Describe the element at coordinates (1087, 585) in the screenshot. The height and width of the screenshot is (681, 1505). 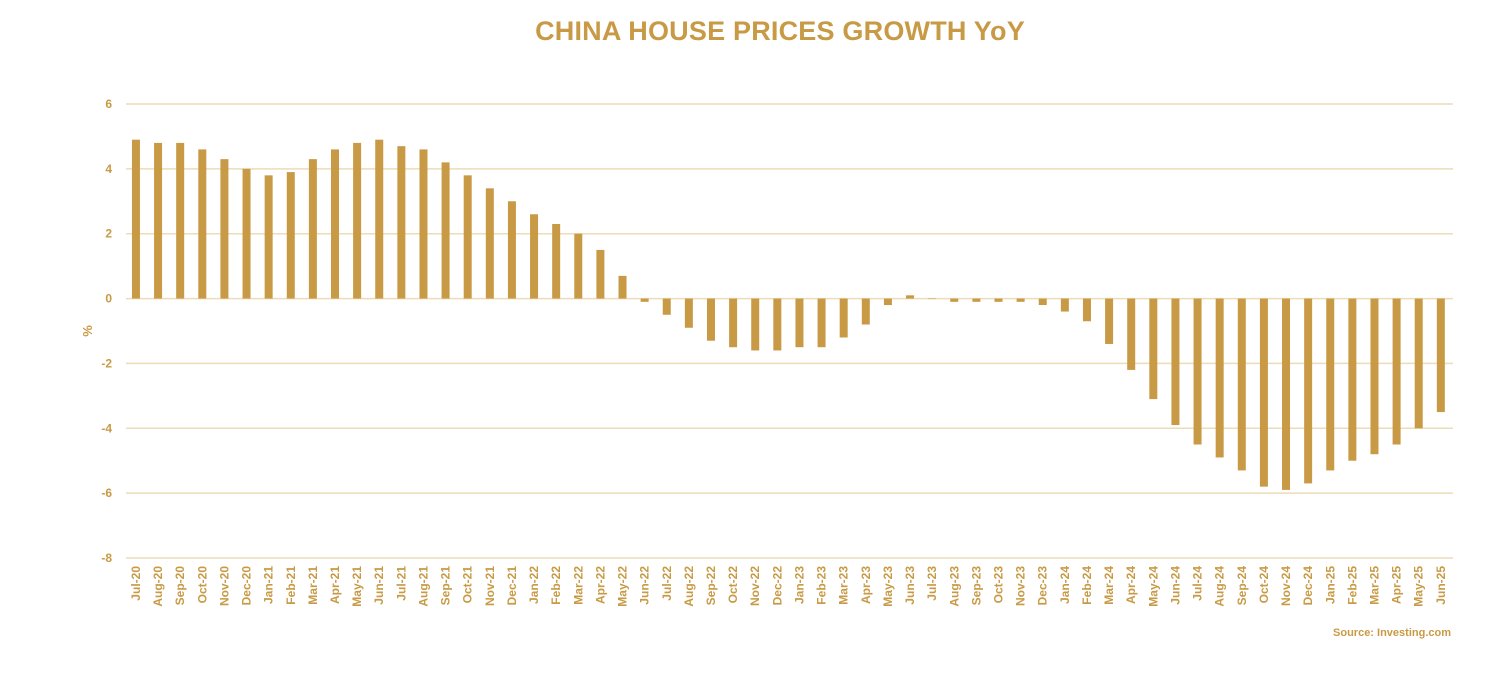
I see `x-tick-label: Feb-24` at that location.